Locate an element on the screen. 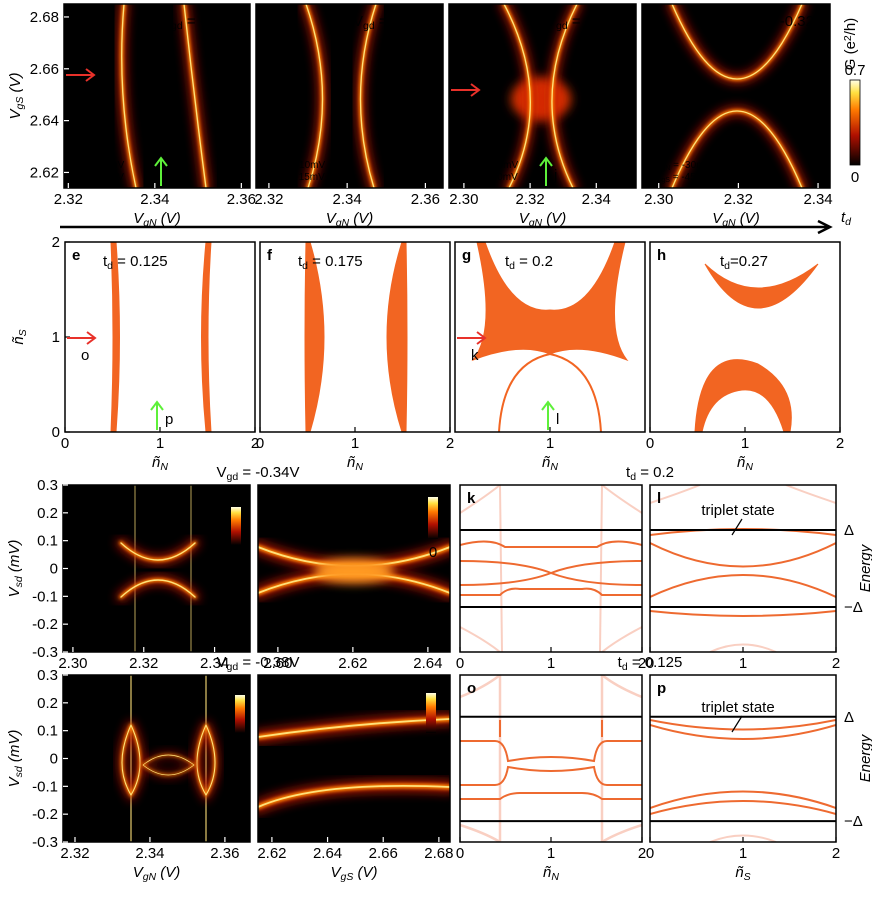 This screenshot has width=872, height=920. colorbar-label-part: /h) is located at coordinates (234, 573).